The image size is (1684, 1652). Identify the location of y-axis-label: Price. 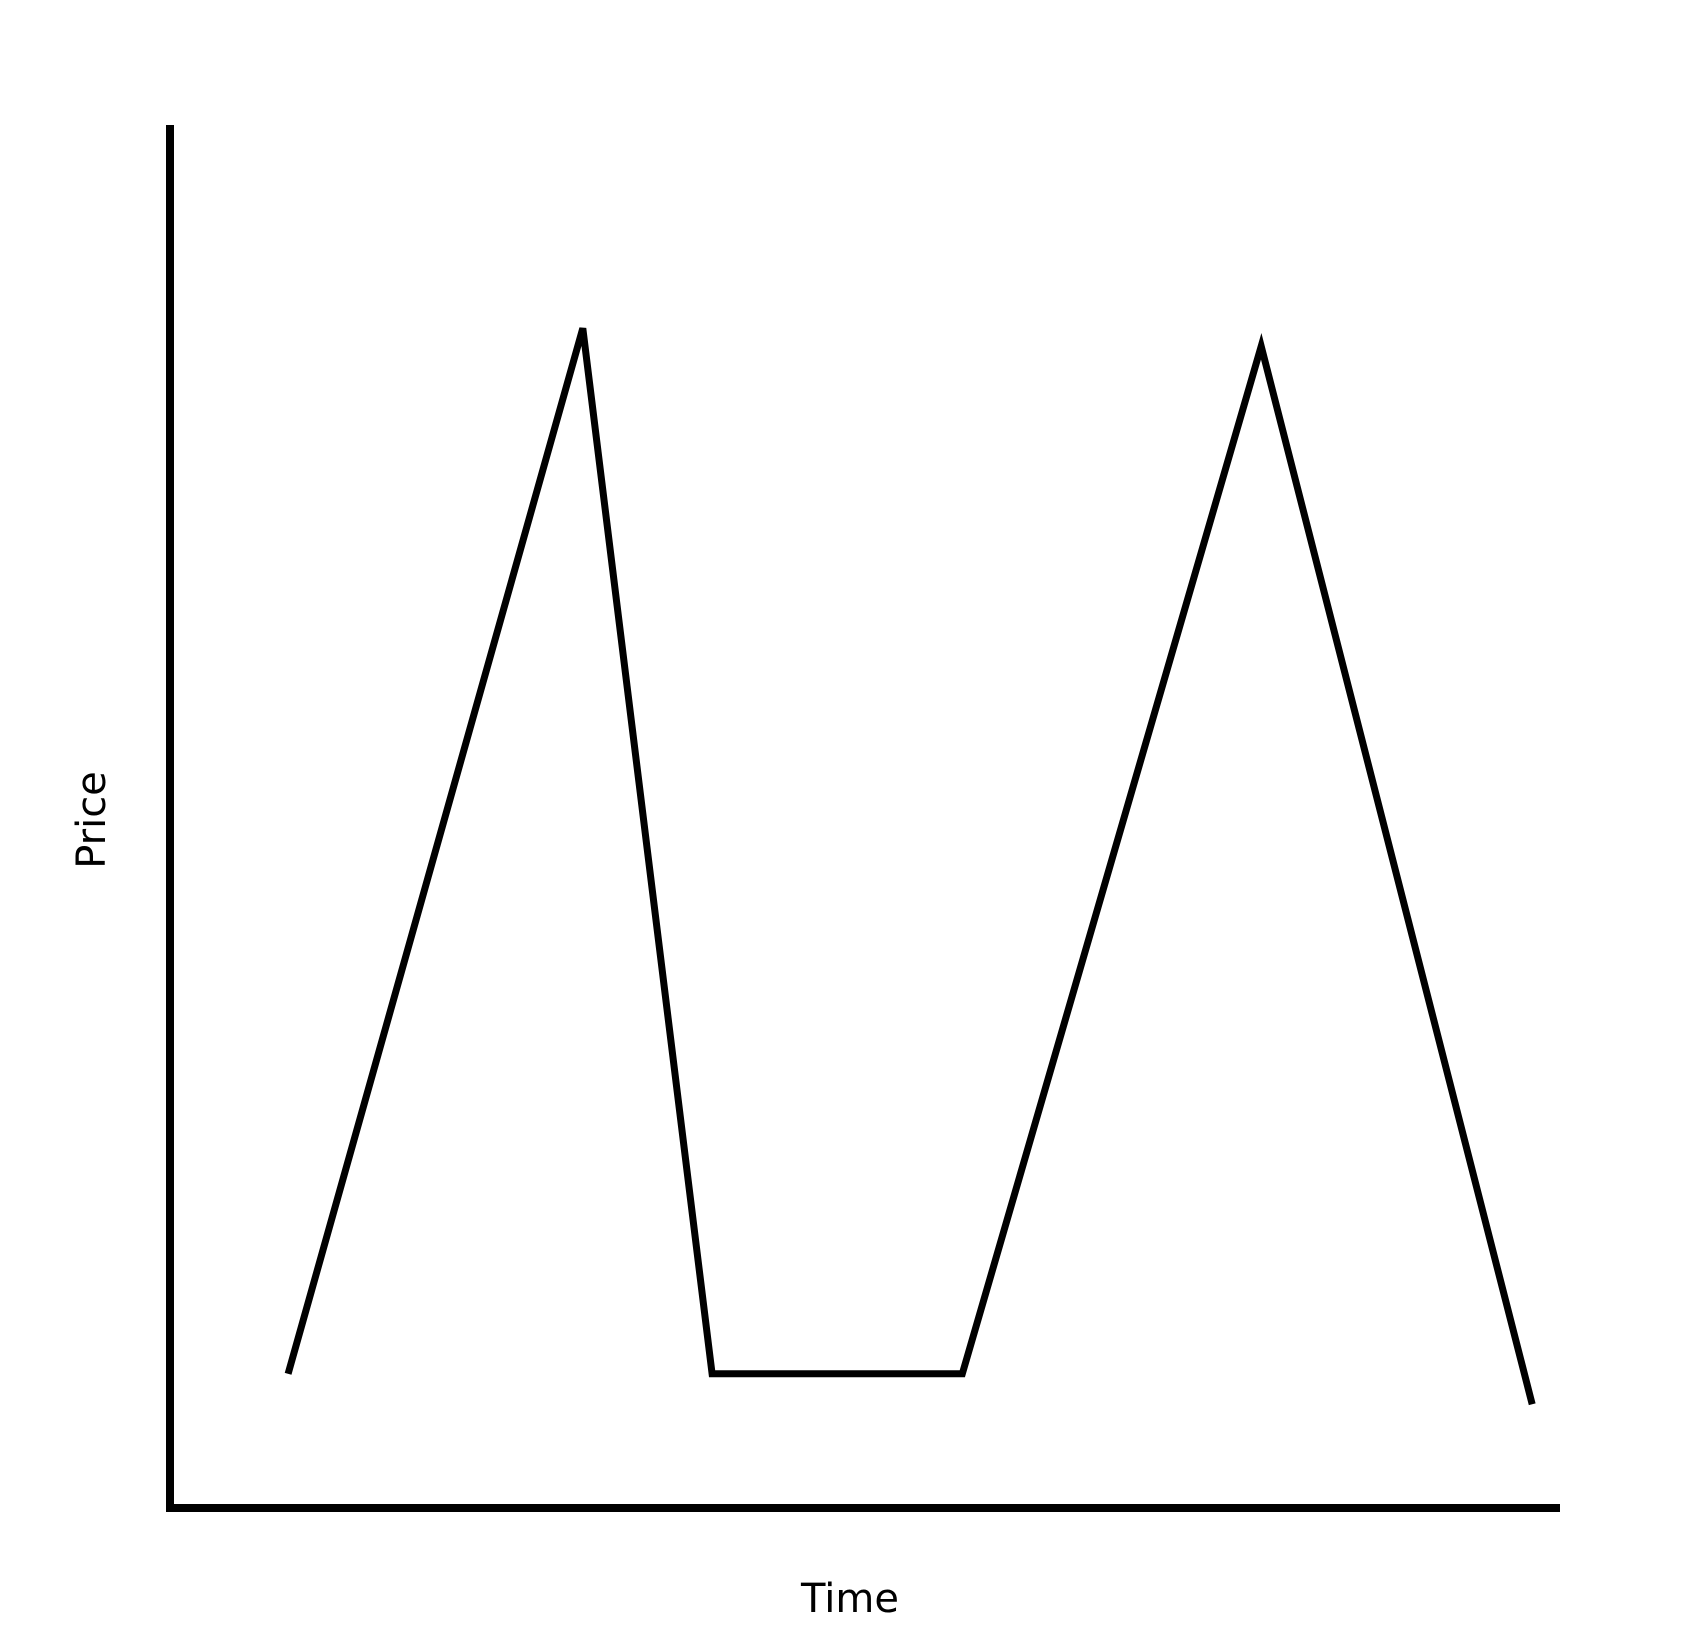
(92, 820).